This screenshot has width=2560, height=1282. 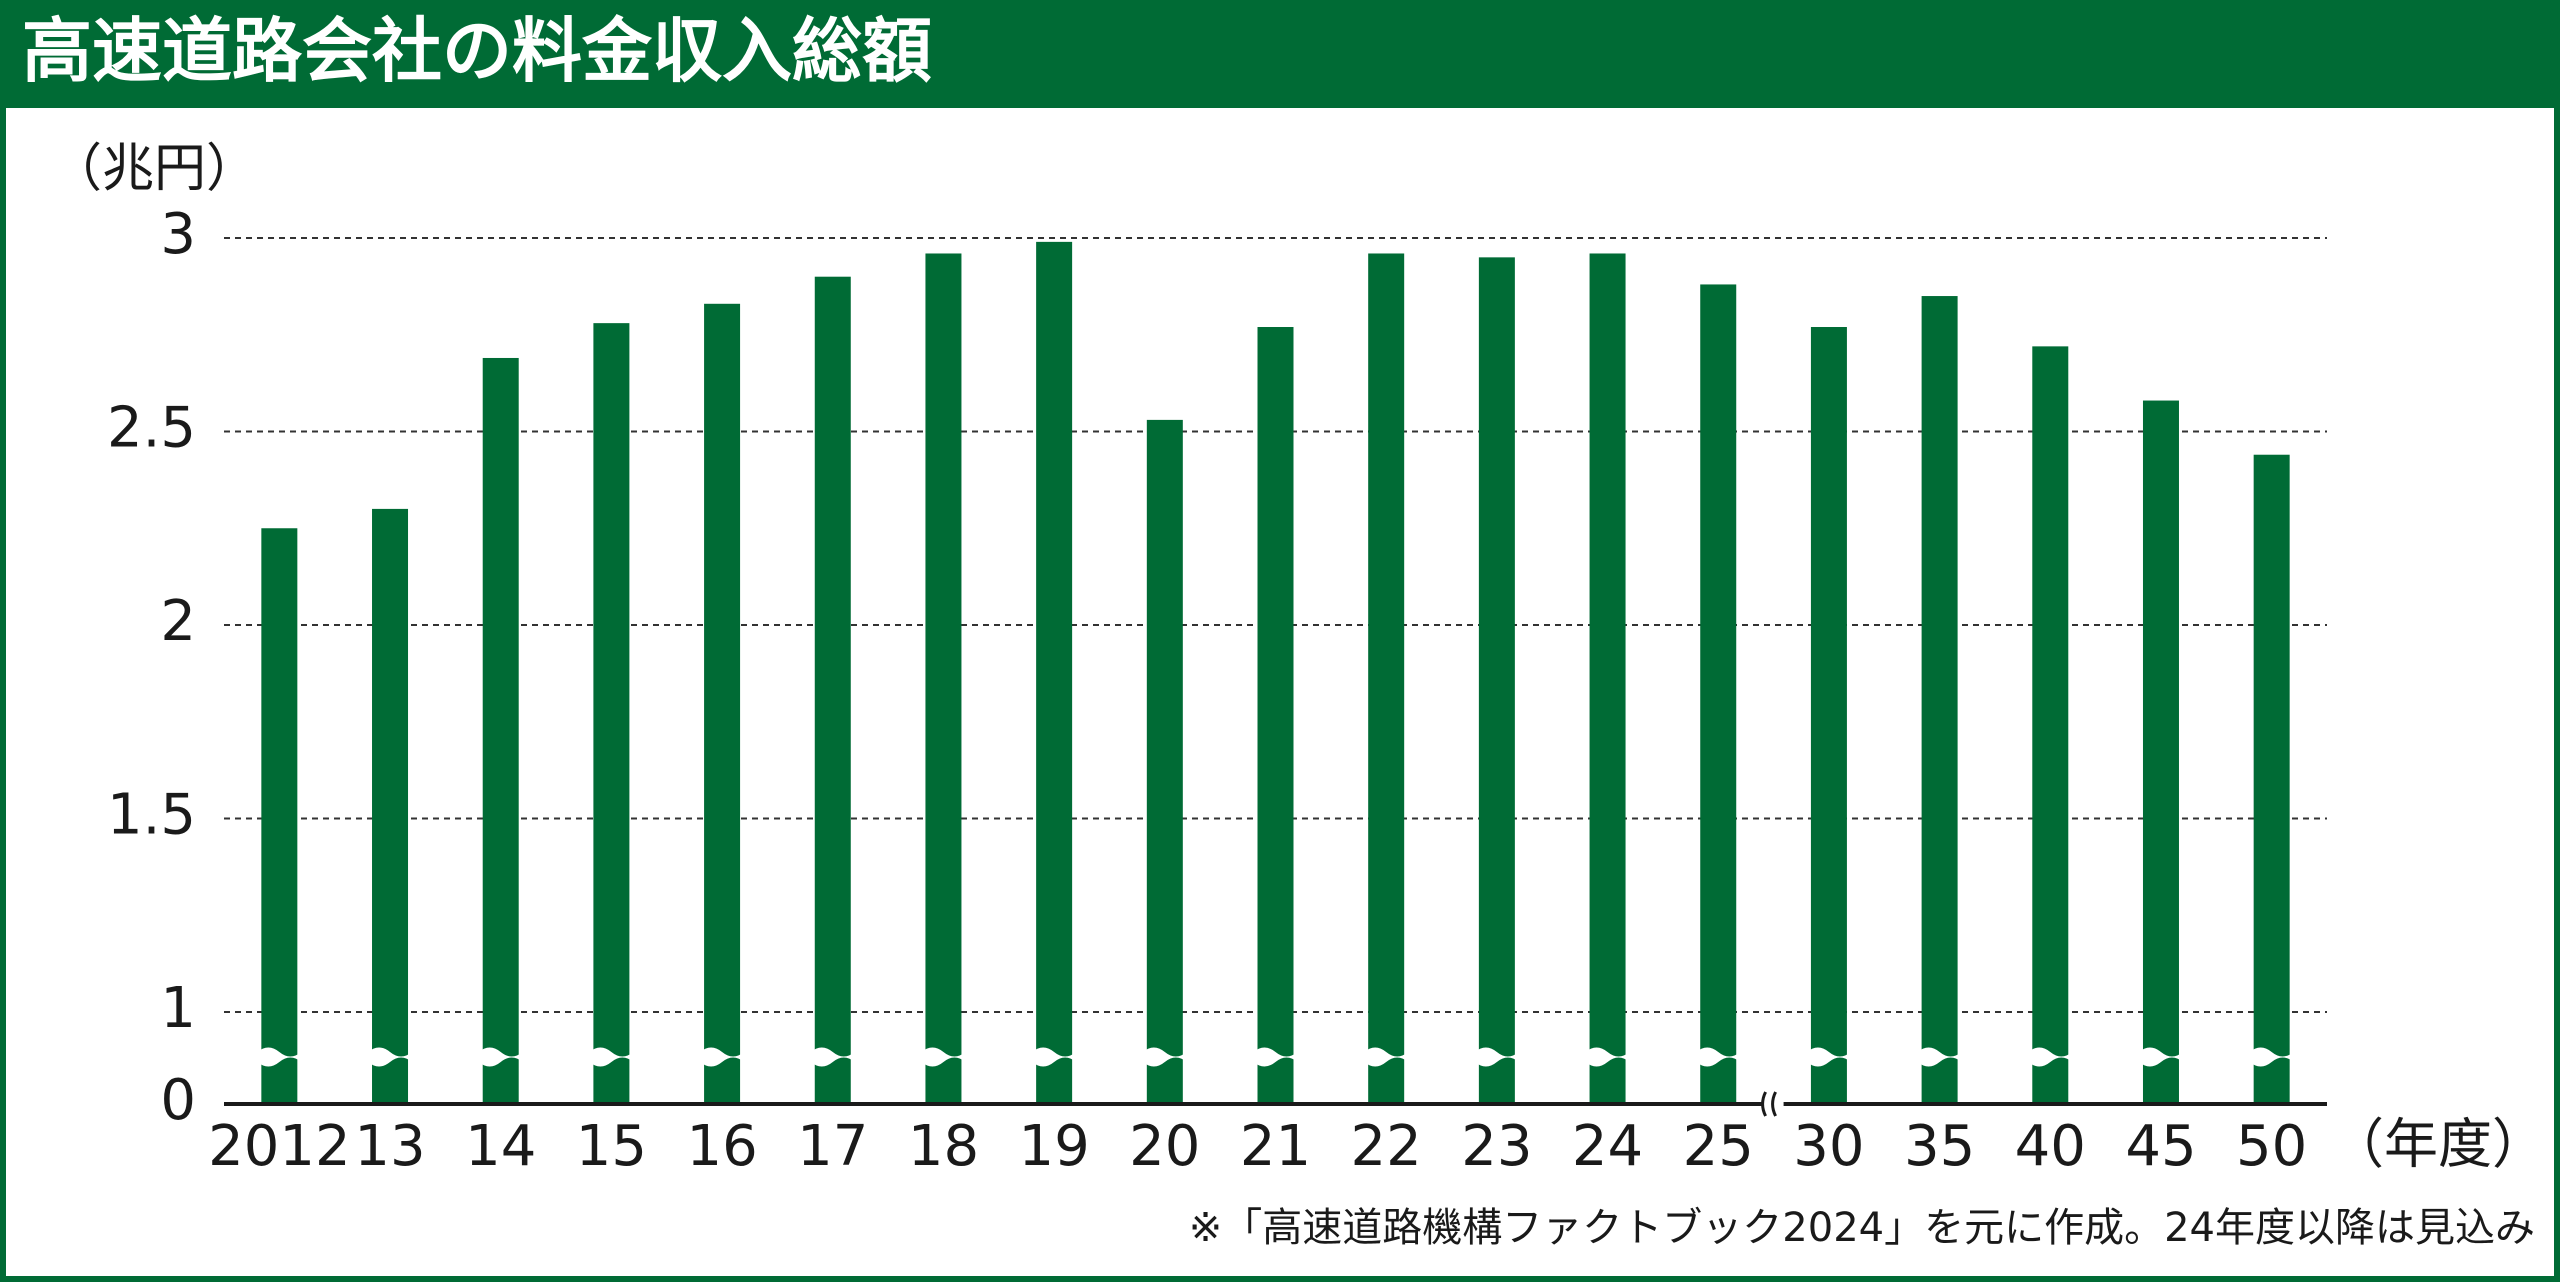 I want to click on x-tick-label: 19, so click(x=1053, y=1146).